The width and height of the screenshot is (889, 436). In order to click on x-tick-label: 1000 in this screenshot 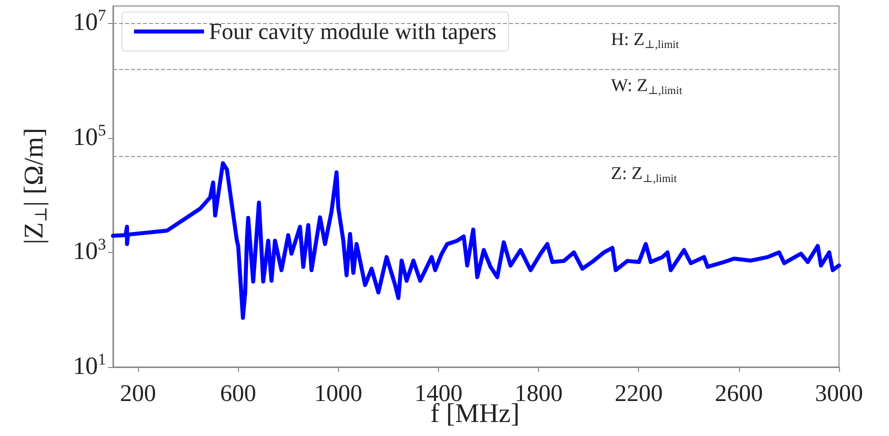, I will do `click(338, 394)`.